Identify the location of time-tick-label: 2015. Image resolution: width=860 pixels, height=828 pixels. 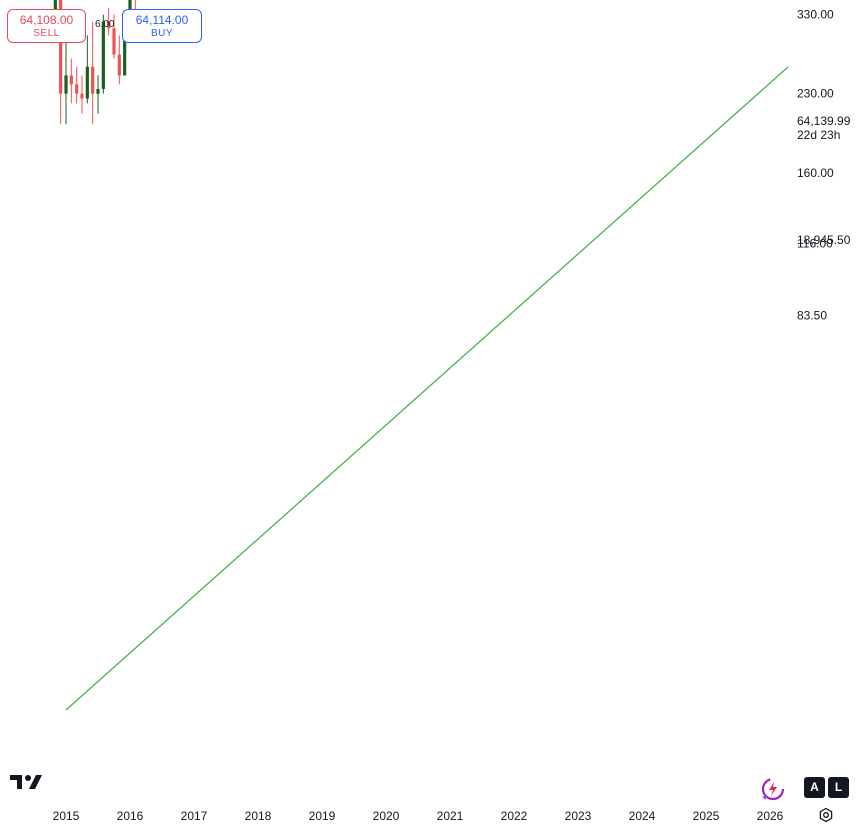
(66, 816).